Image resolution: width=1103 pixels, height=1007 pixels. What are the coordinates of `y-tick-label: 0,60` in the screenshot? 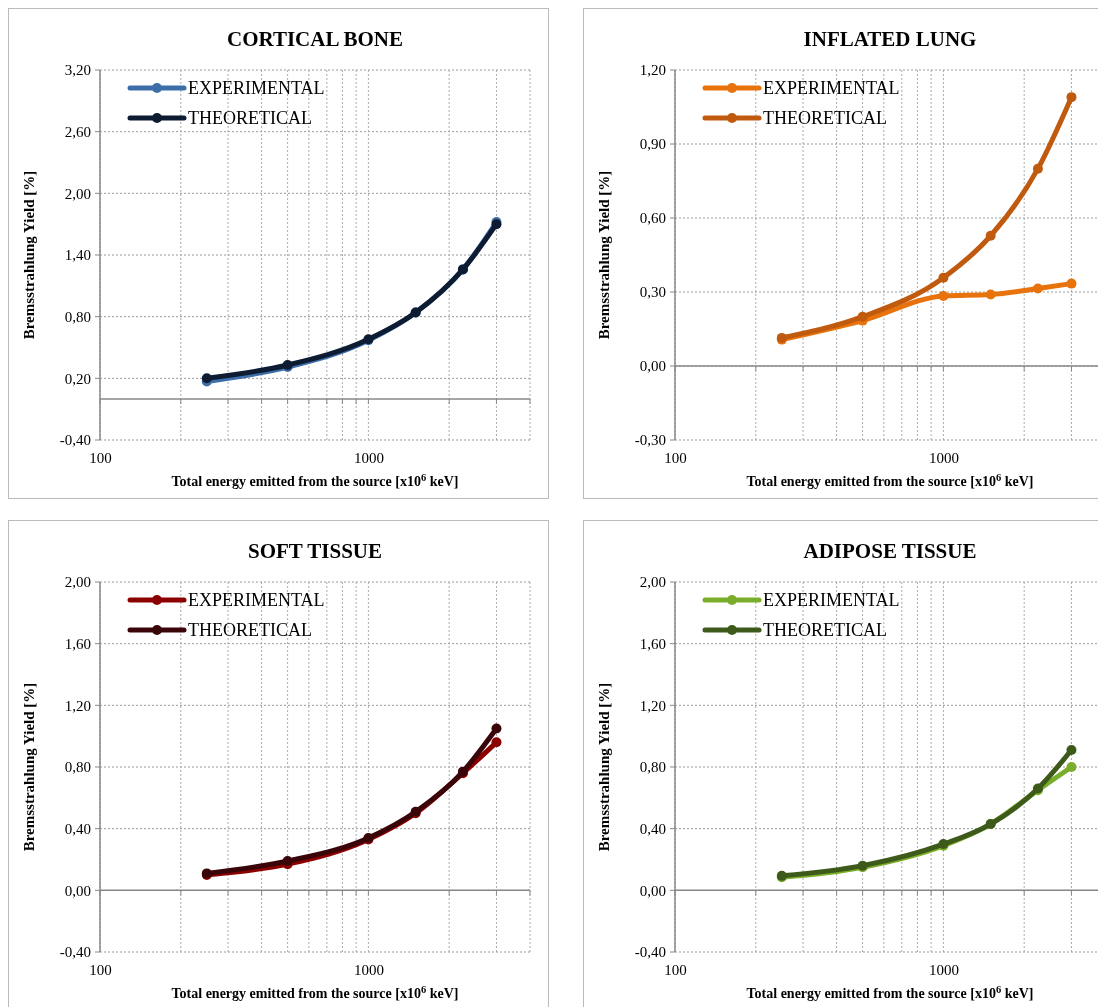 It's located at (652, 218).